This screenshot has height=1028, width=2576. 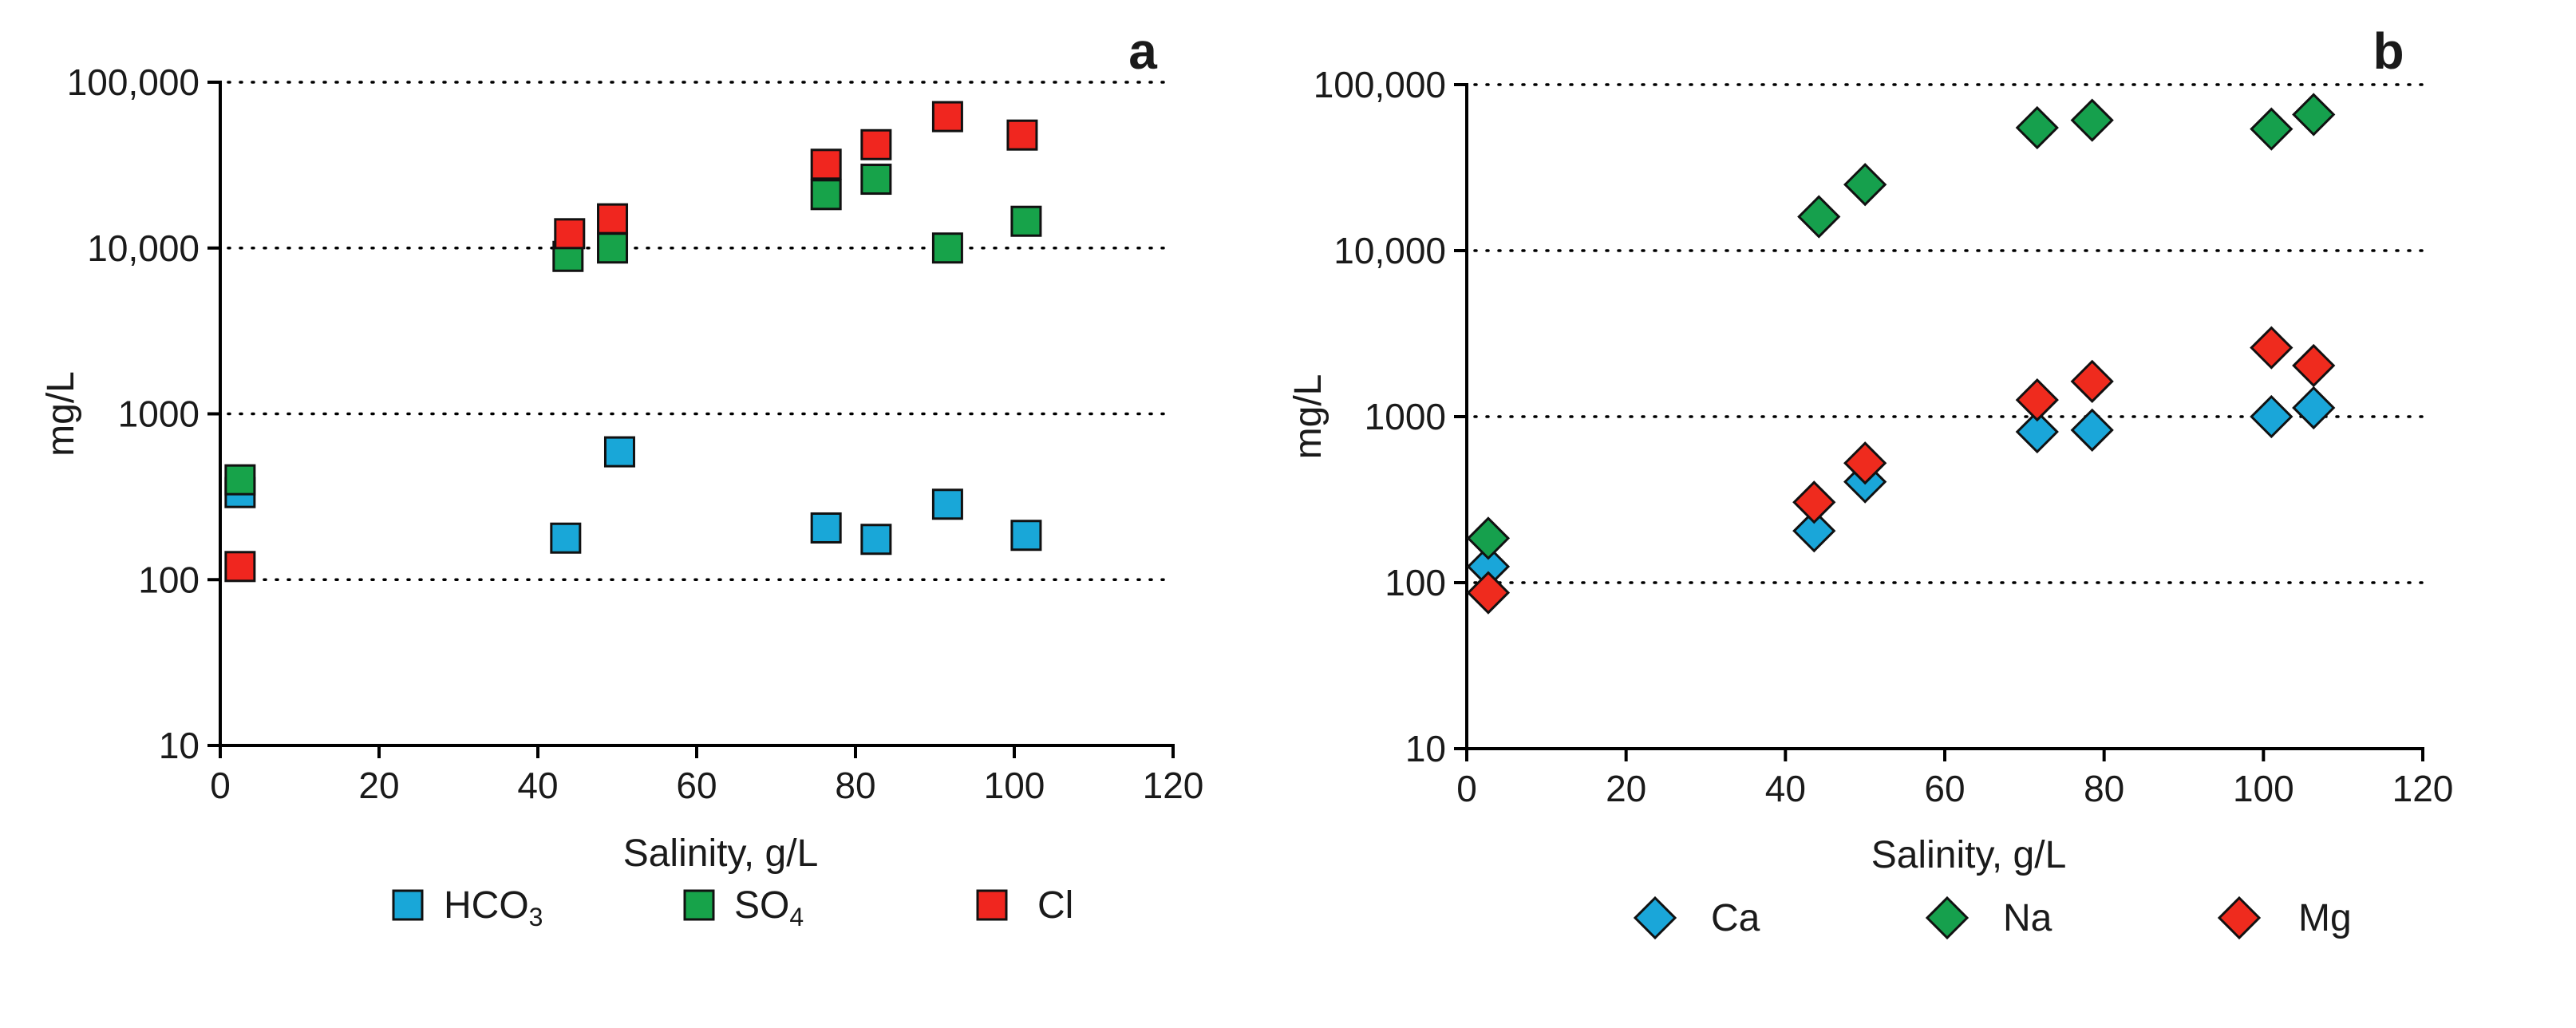 I want to click on legend-item-ca: Ca, so click(x=1696, y=918).